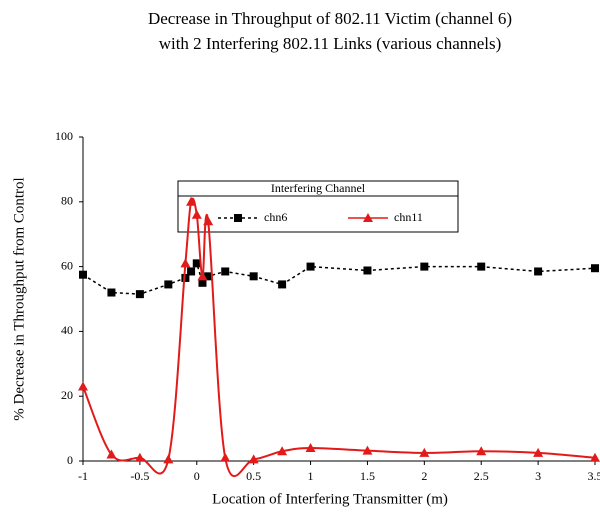  I want to click on series-line, so click(339, 278).